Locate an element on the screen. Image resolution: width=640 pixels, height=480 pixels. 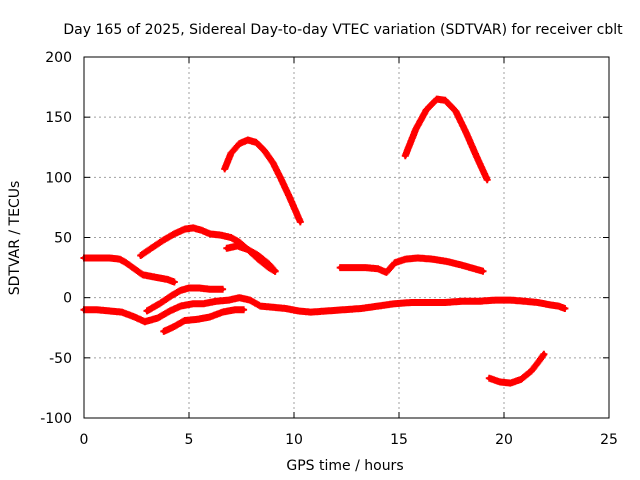
series-markers is located at coordinates (446, 139).